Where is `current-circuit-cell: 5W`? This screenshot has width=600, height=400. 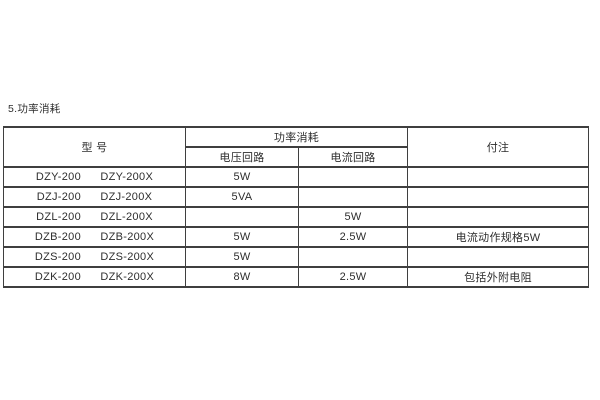 current-circuit-cell: 5W is located at coordinates (353, 217).